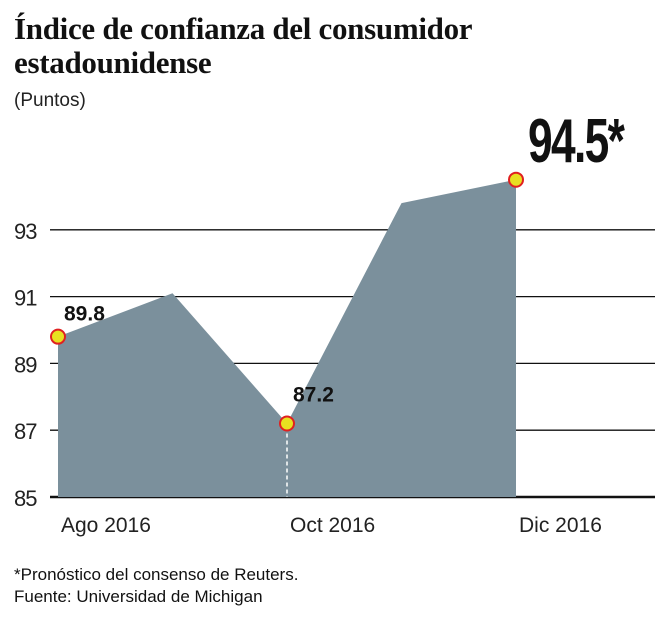 This screenshot has height=620, width=667. What do you see at coordinates (25, 498) in the screenshot?
I see `y-tick-label: 85` at bounding box center [25, 498].